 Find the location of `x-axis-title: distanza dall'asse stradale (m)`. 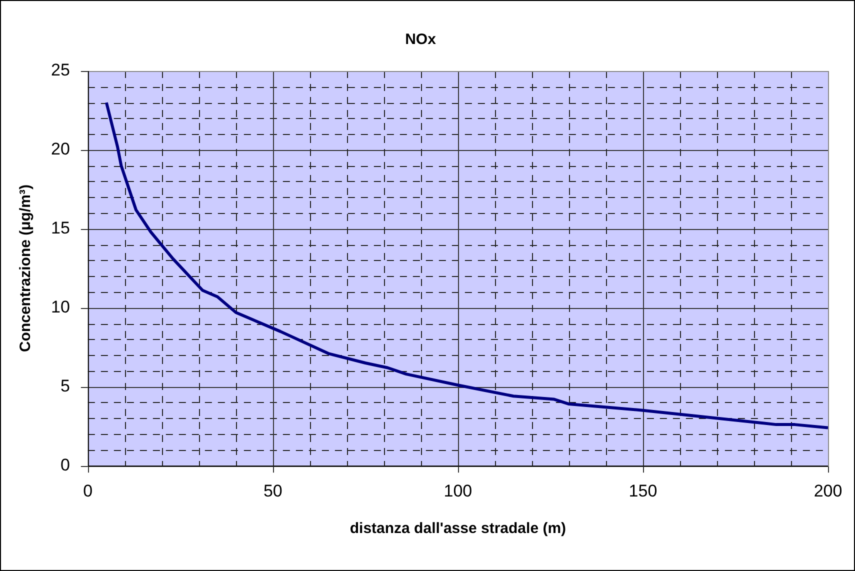

x-axis-title: distanza dall'asse stradale (m) is located at coordinates (458, 529).